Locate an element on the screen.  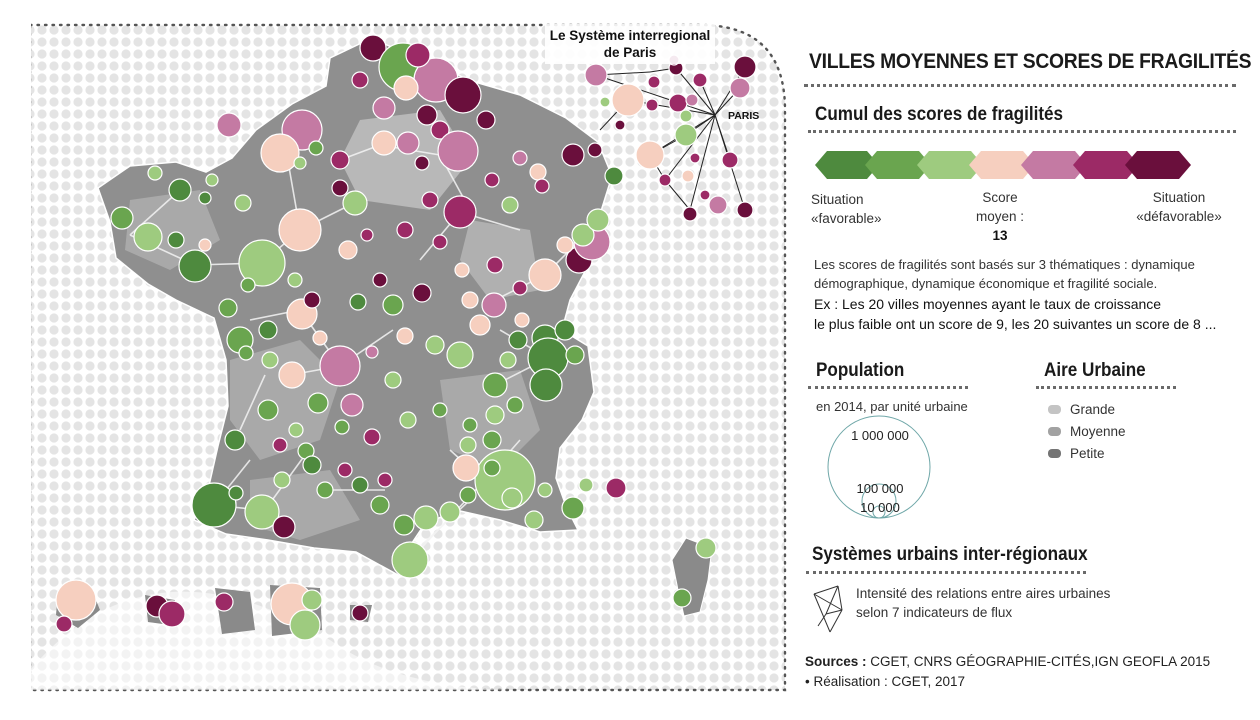
population-subtitle: en 2014, par unité urbaine is located at coordinates (892, 406).